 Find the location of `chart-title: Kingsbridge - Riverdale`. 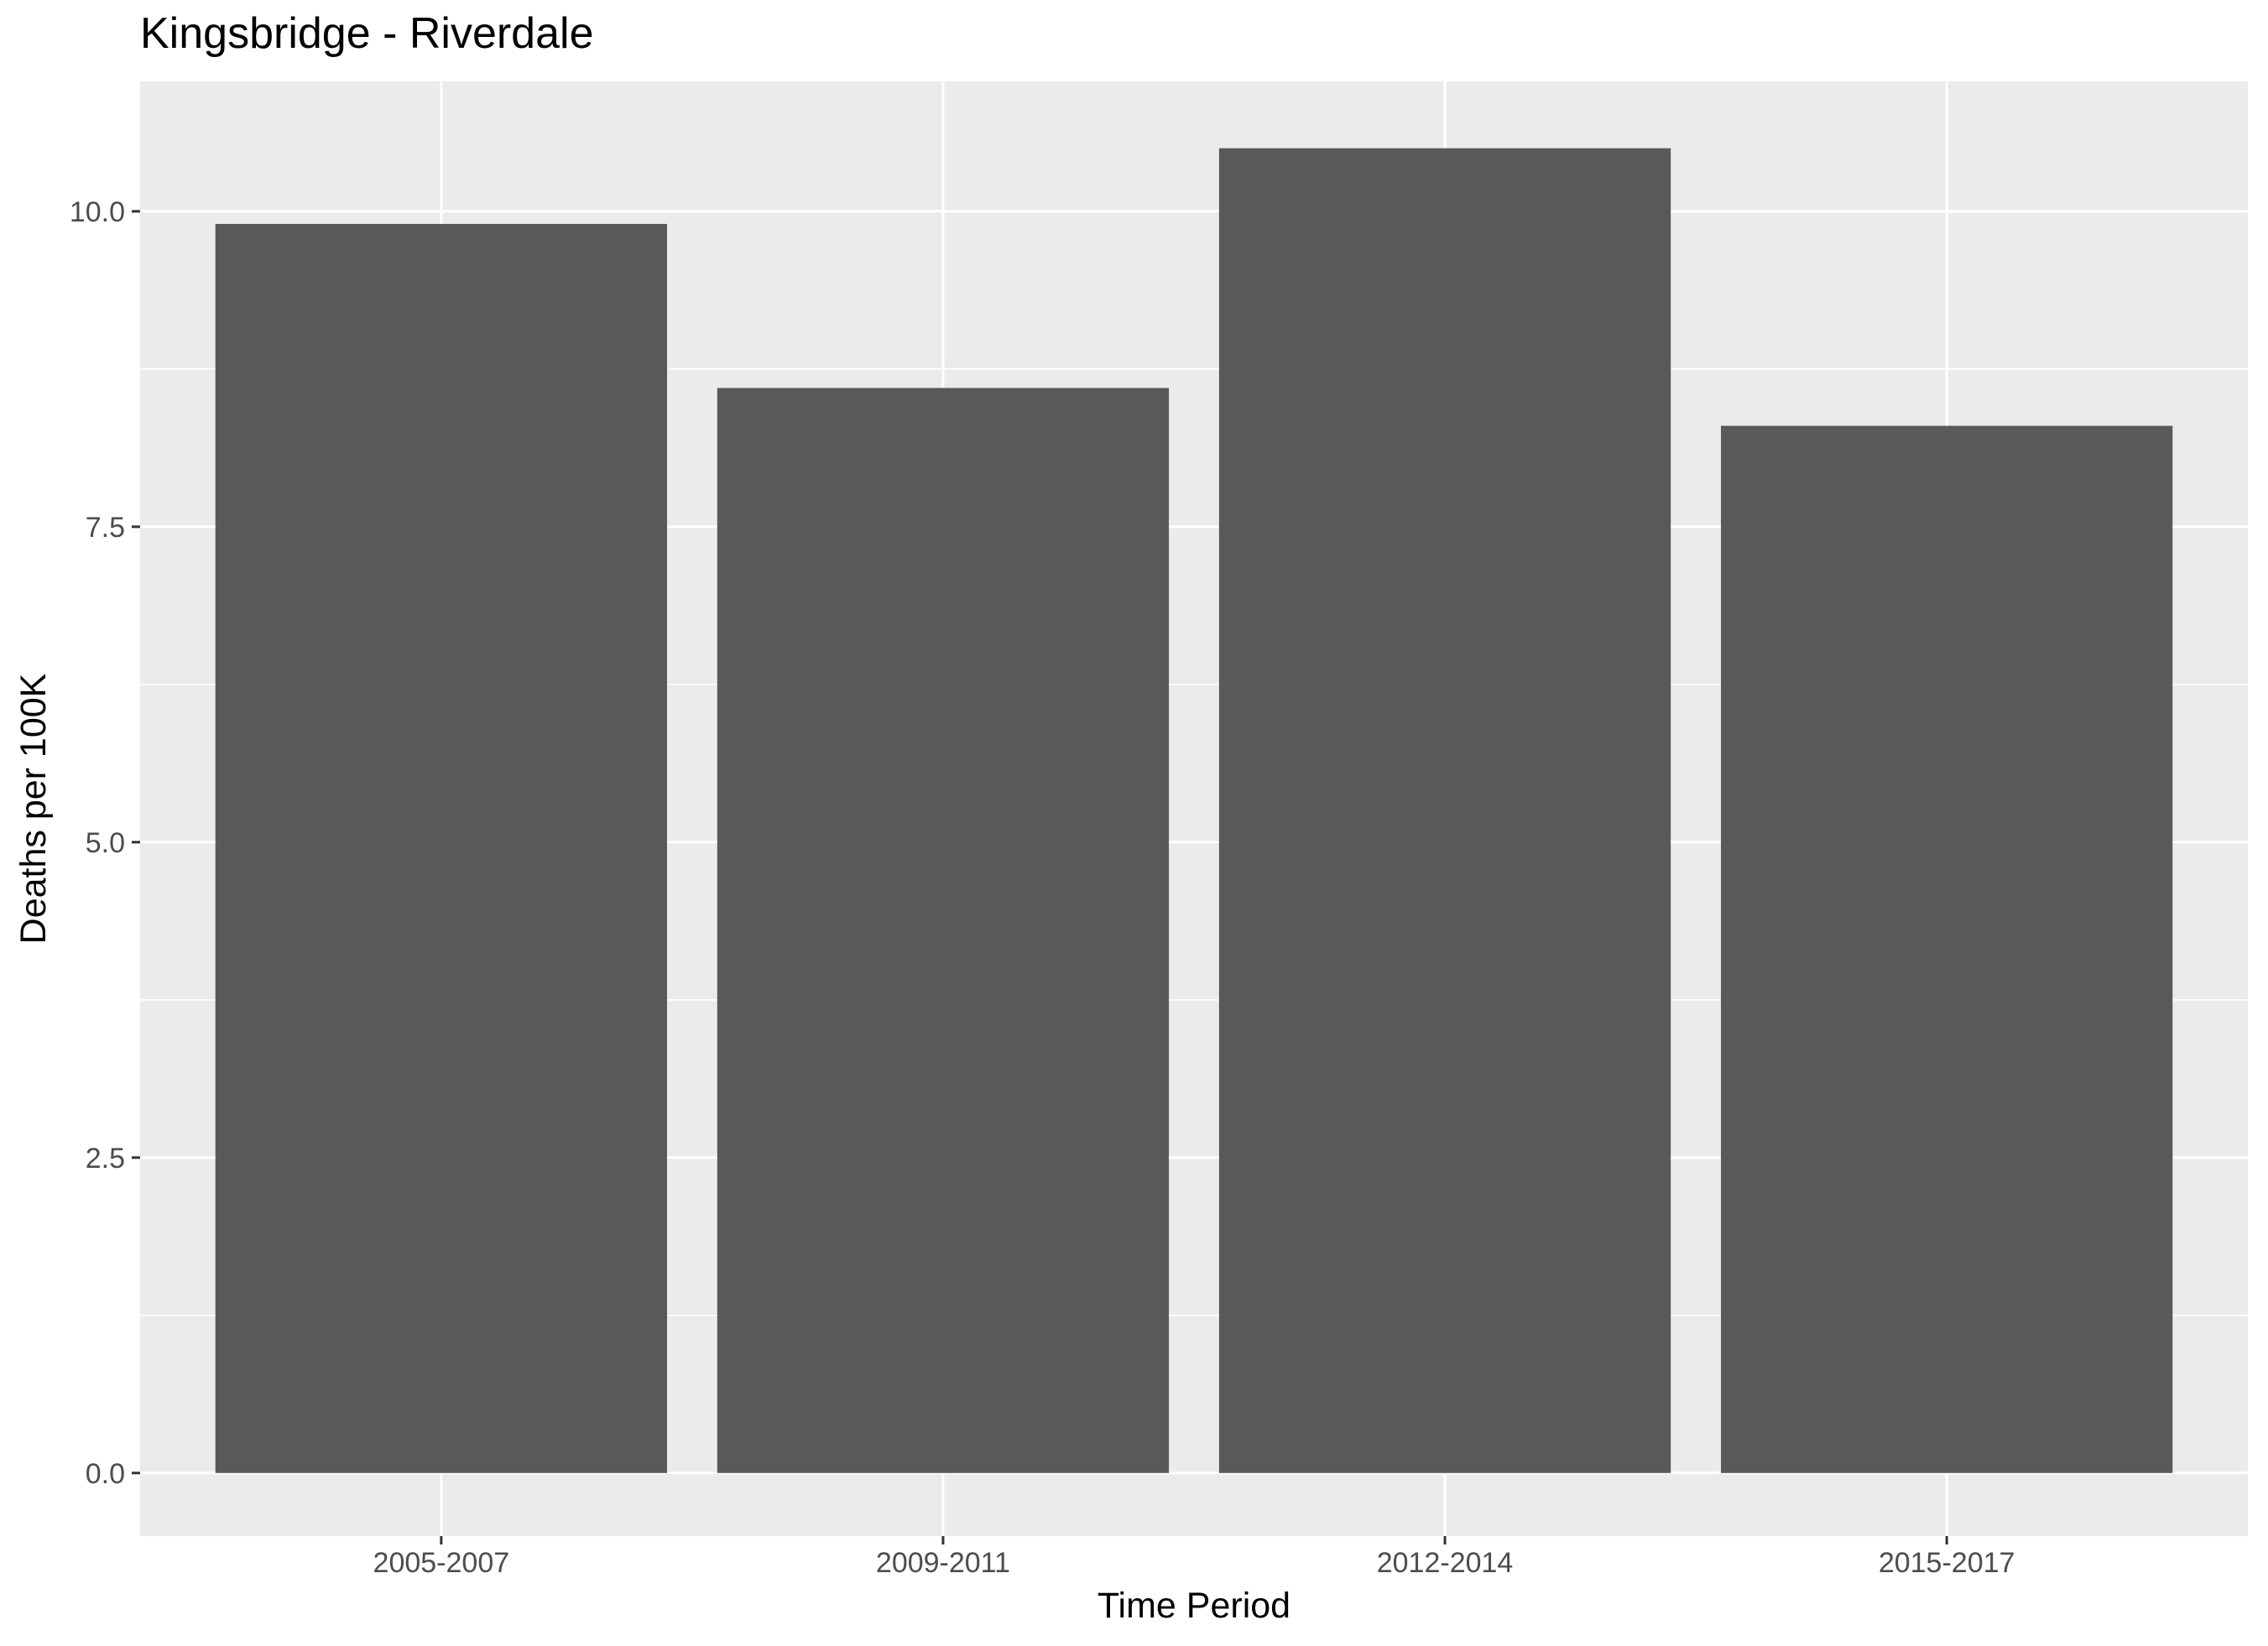

chart-title: Kingsbridge - Riverdale is located at coordinates (367, 34).